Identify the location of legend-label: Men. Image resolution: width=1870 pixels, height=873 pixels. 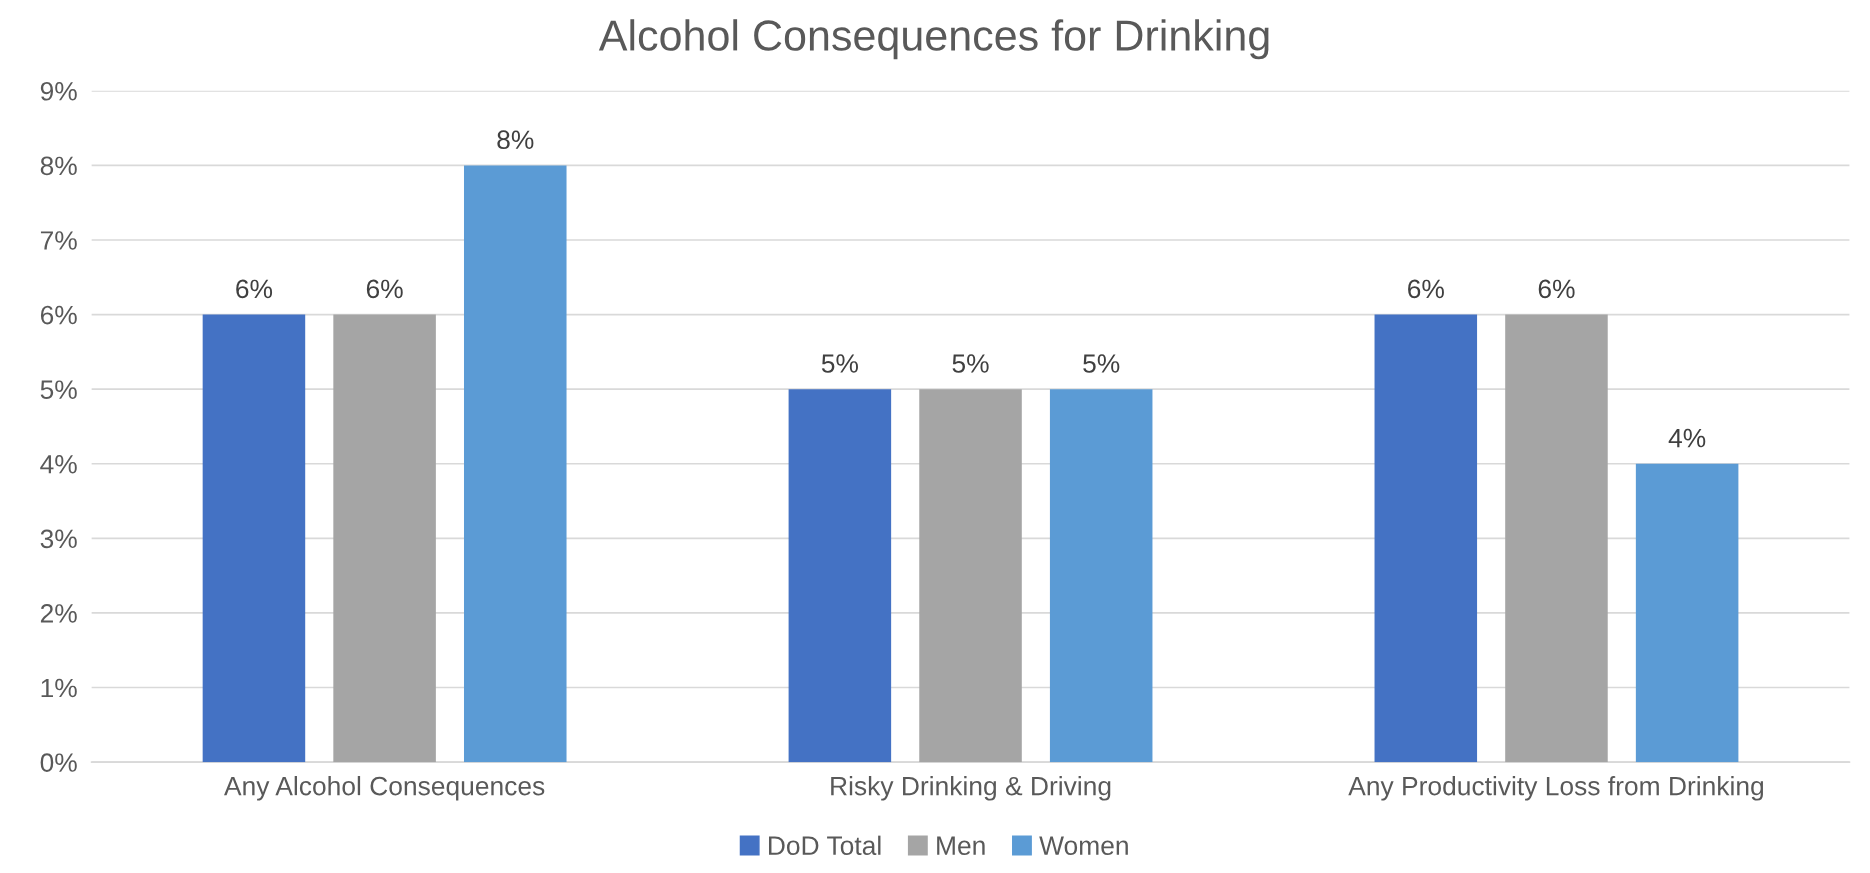
(961, 846).